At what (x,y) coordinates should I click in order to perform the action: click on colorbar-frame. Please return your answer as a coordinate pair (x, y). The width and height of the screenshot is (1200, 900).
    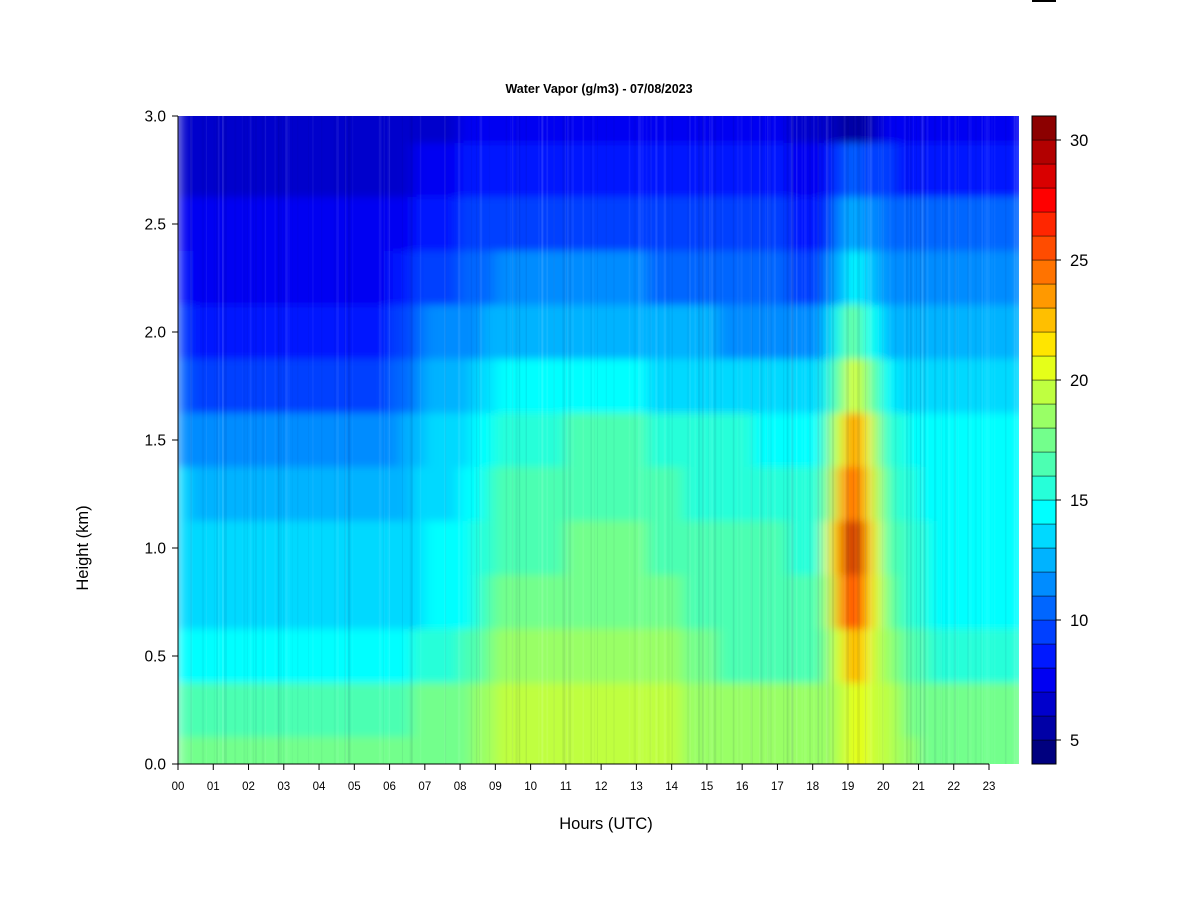
    Looking at the image, I should click on (1044, 440).